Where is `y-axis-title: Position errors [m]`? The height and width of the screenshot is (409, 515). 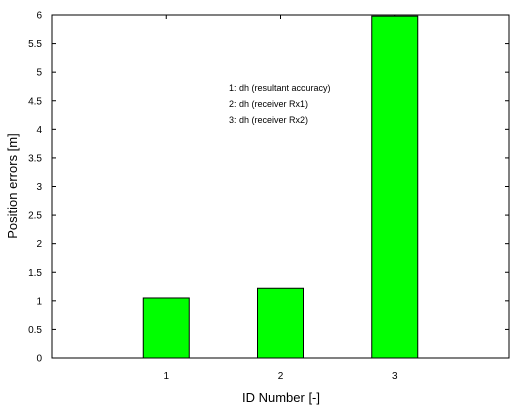
y-axis-title: Position errors [m] is located at coordinates (12, 185).